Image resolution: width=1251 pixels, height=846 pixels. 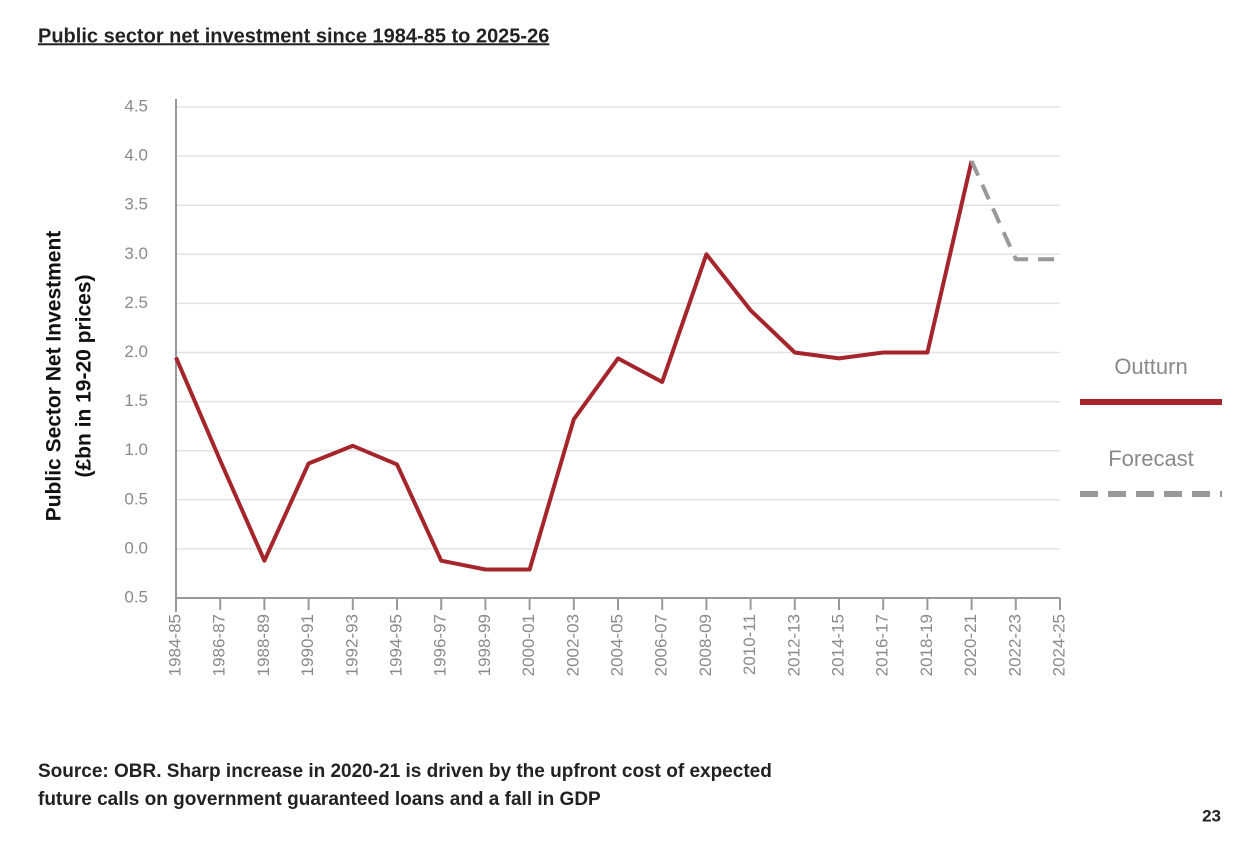 What do you see at coordinates (263, 645) in the screenshot?
I see `x-tick-label: 1988-89` at bounding box center [263, 645].